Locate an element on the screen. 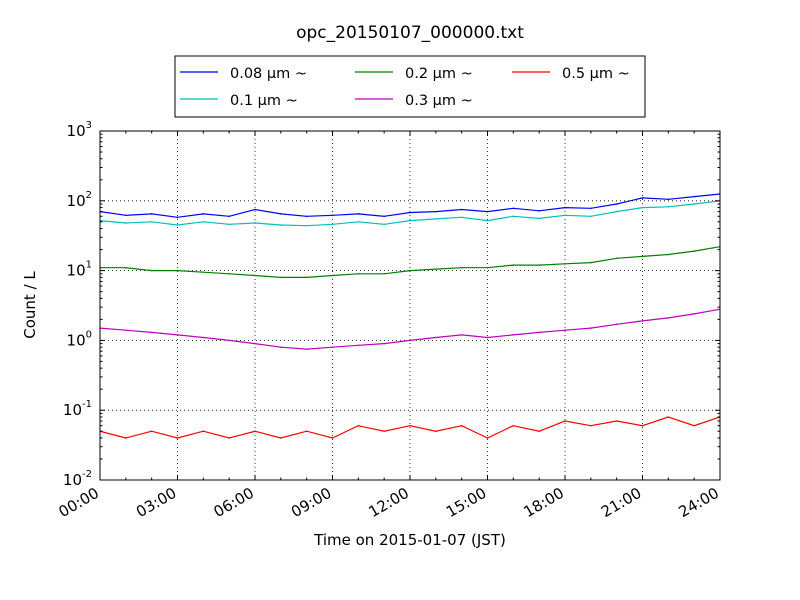 The image size is (800, 600). chart-title: opc_20150107_000000.txt is located at coordinates (410, 33).